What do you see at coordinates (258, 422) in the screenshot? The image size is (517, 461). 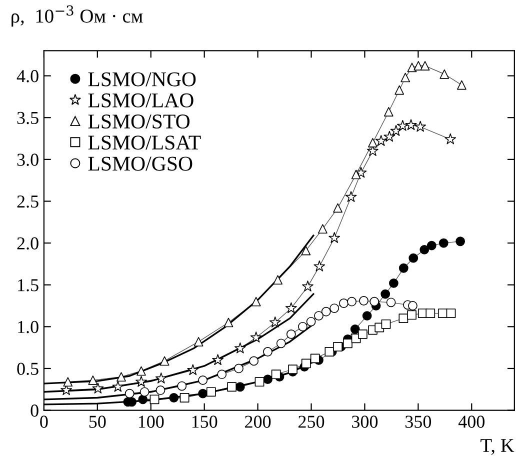 I see `x-tick-label: 200` at bounding box center [258, 422].